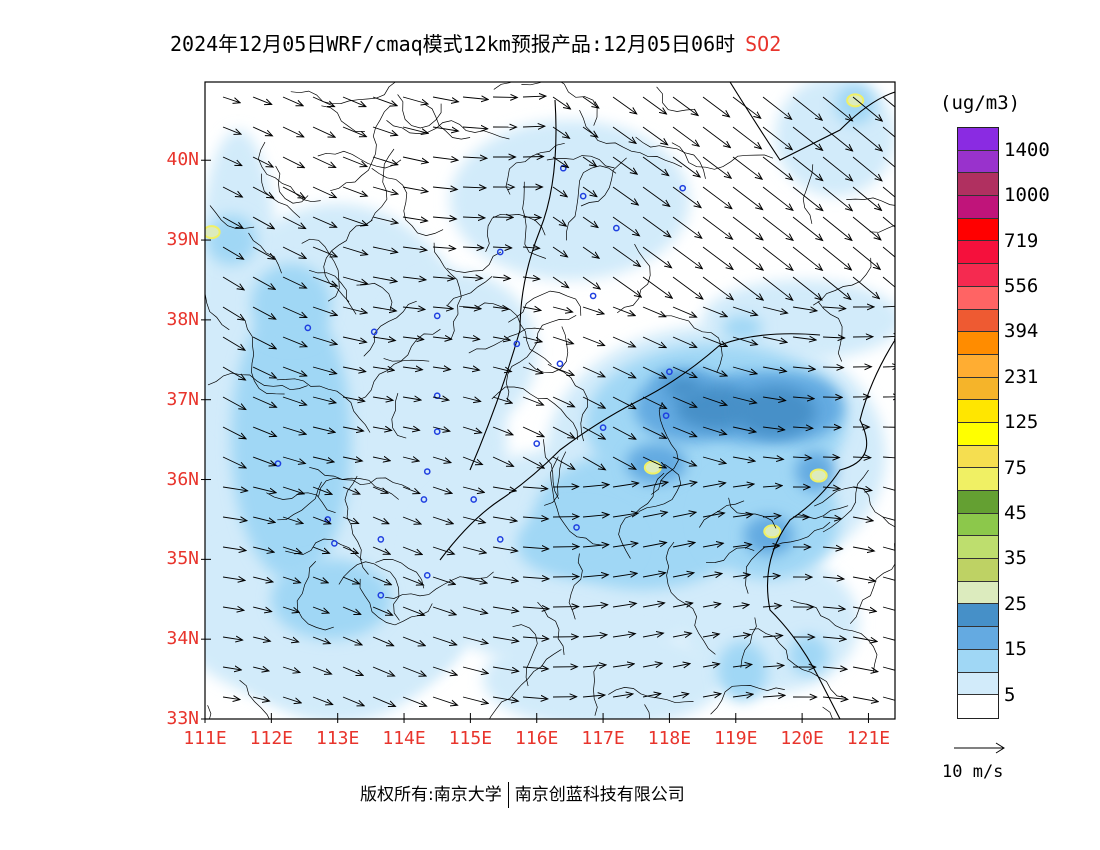  I want to click on hotspot, so click(213, 232).